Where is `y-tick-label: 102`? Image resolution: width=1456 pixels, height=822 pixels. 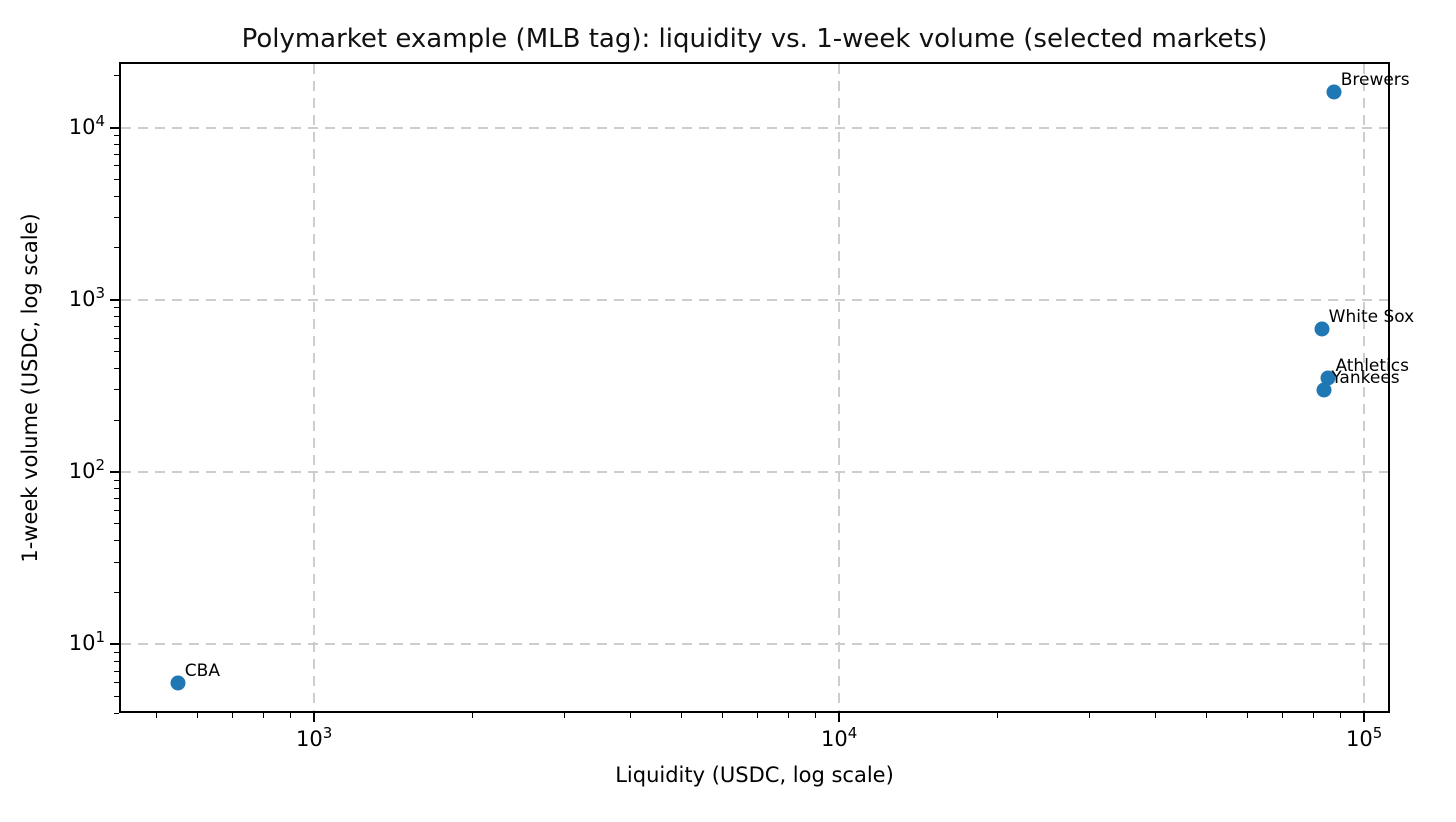
y-tick-label: 102 is located at coordinates (86, 470).